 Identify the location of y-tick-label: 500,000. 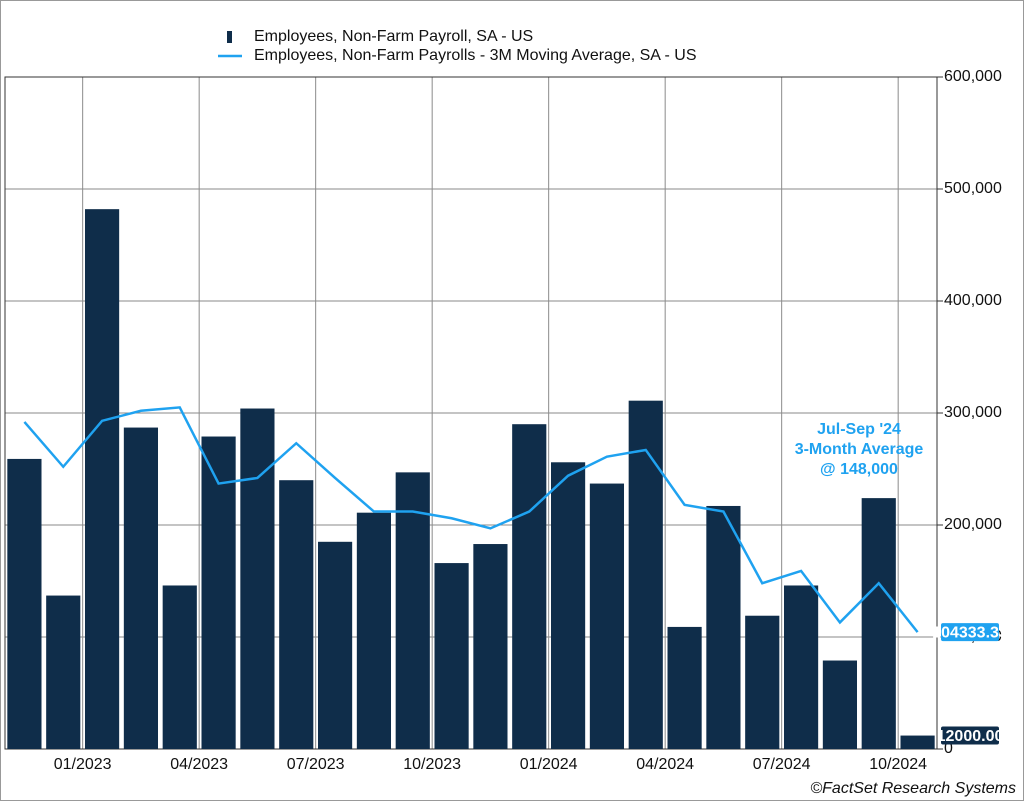
(973, 188).